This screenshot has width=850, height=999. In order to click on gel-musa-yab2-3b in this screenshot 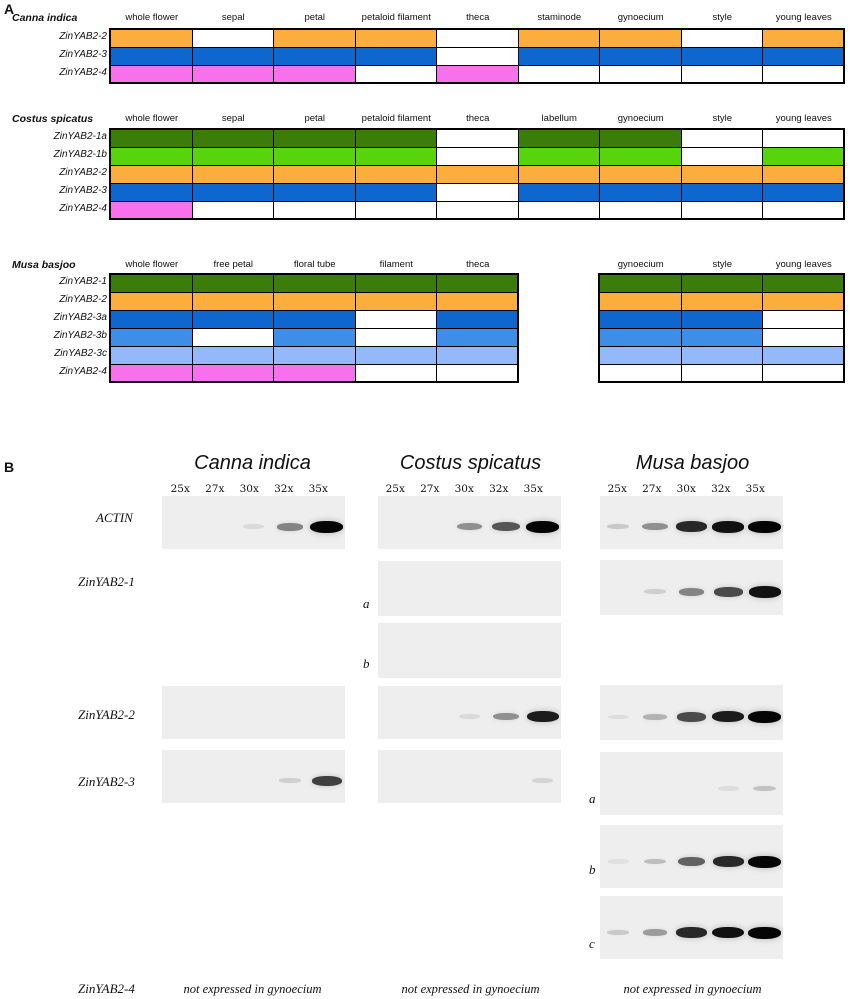, I will do `click(691, 856)`.